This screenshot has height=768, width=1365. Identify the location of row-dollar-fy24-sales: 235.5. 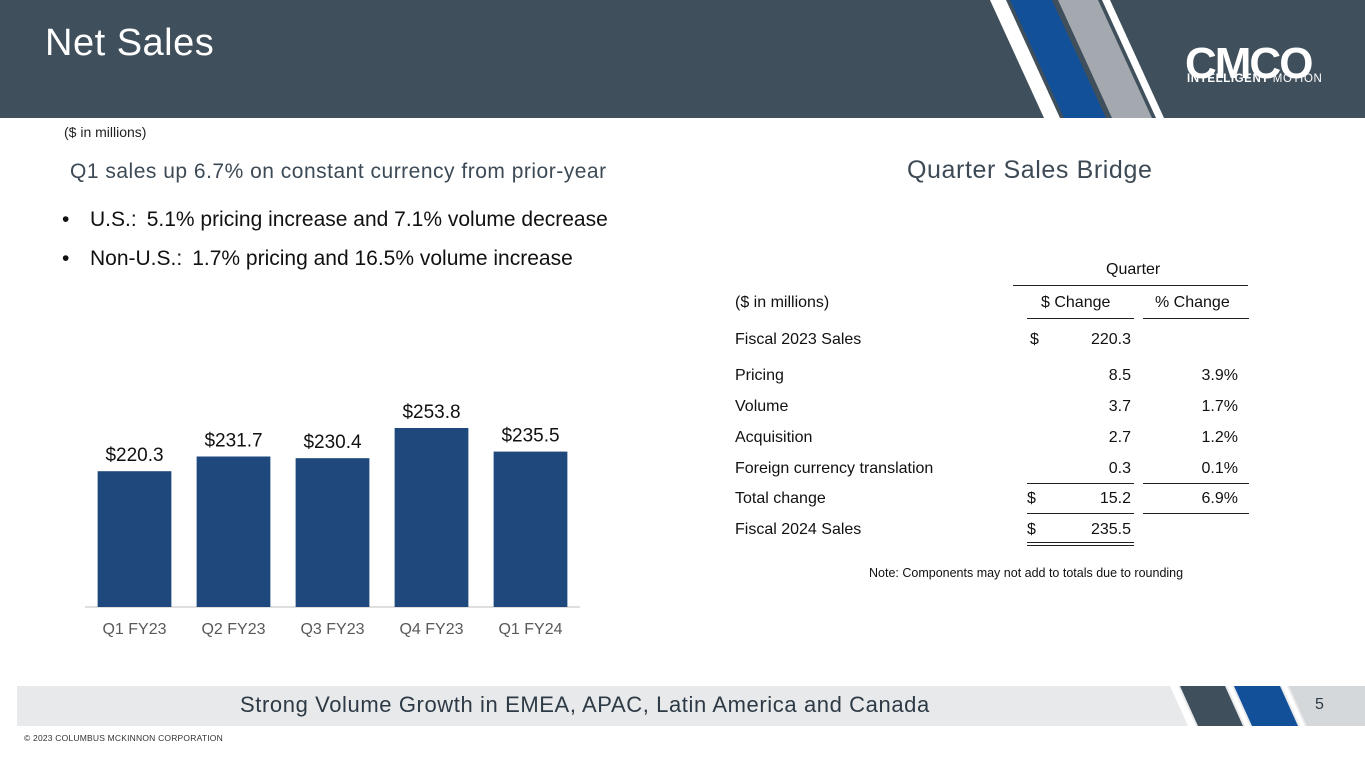
(1110, 529).